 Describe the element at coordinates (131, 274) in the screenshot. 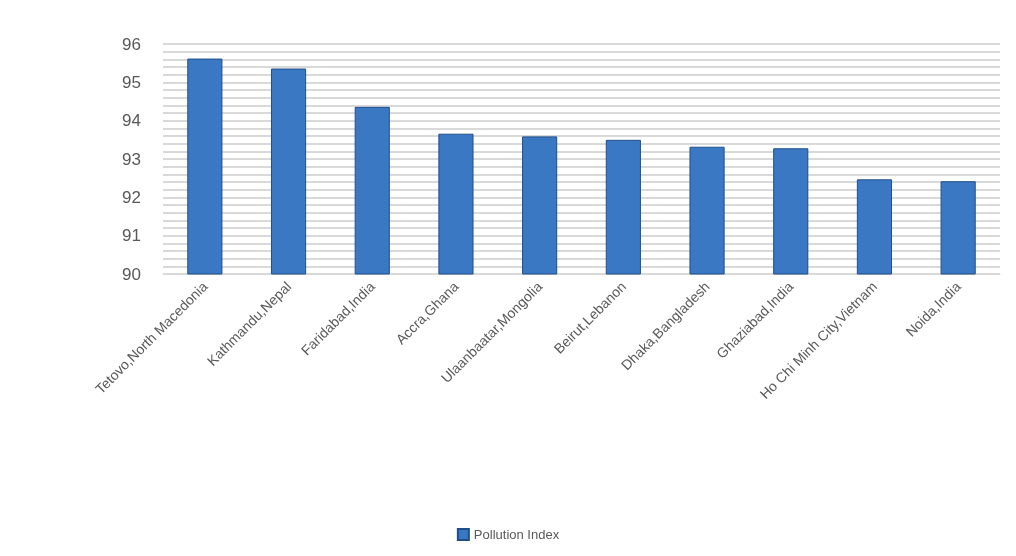

I see `y-tick-label: 90` at that location.